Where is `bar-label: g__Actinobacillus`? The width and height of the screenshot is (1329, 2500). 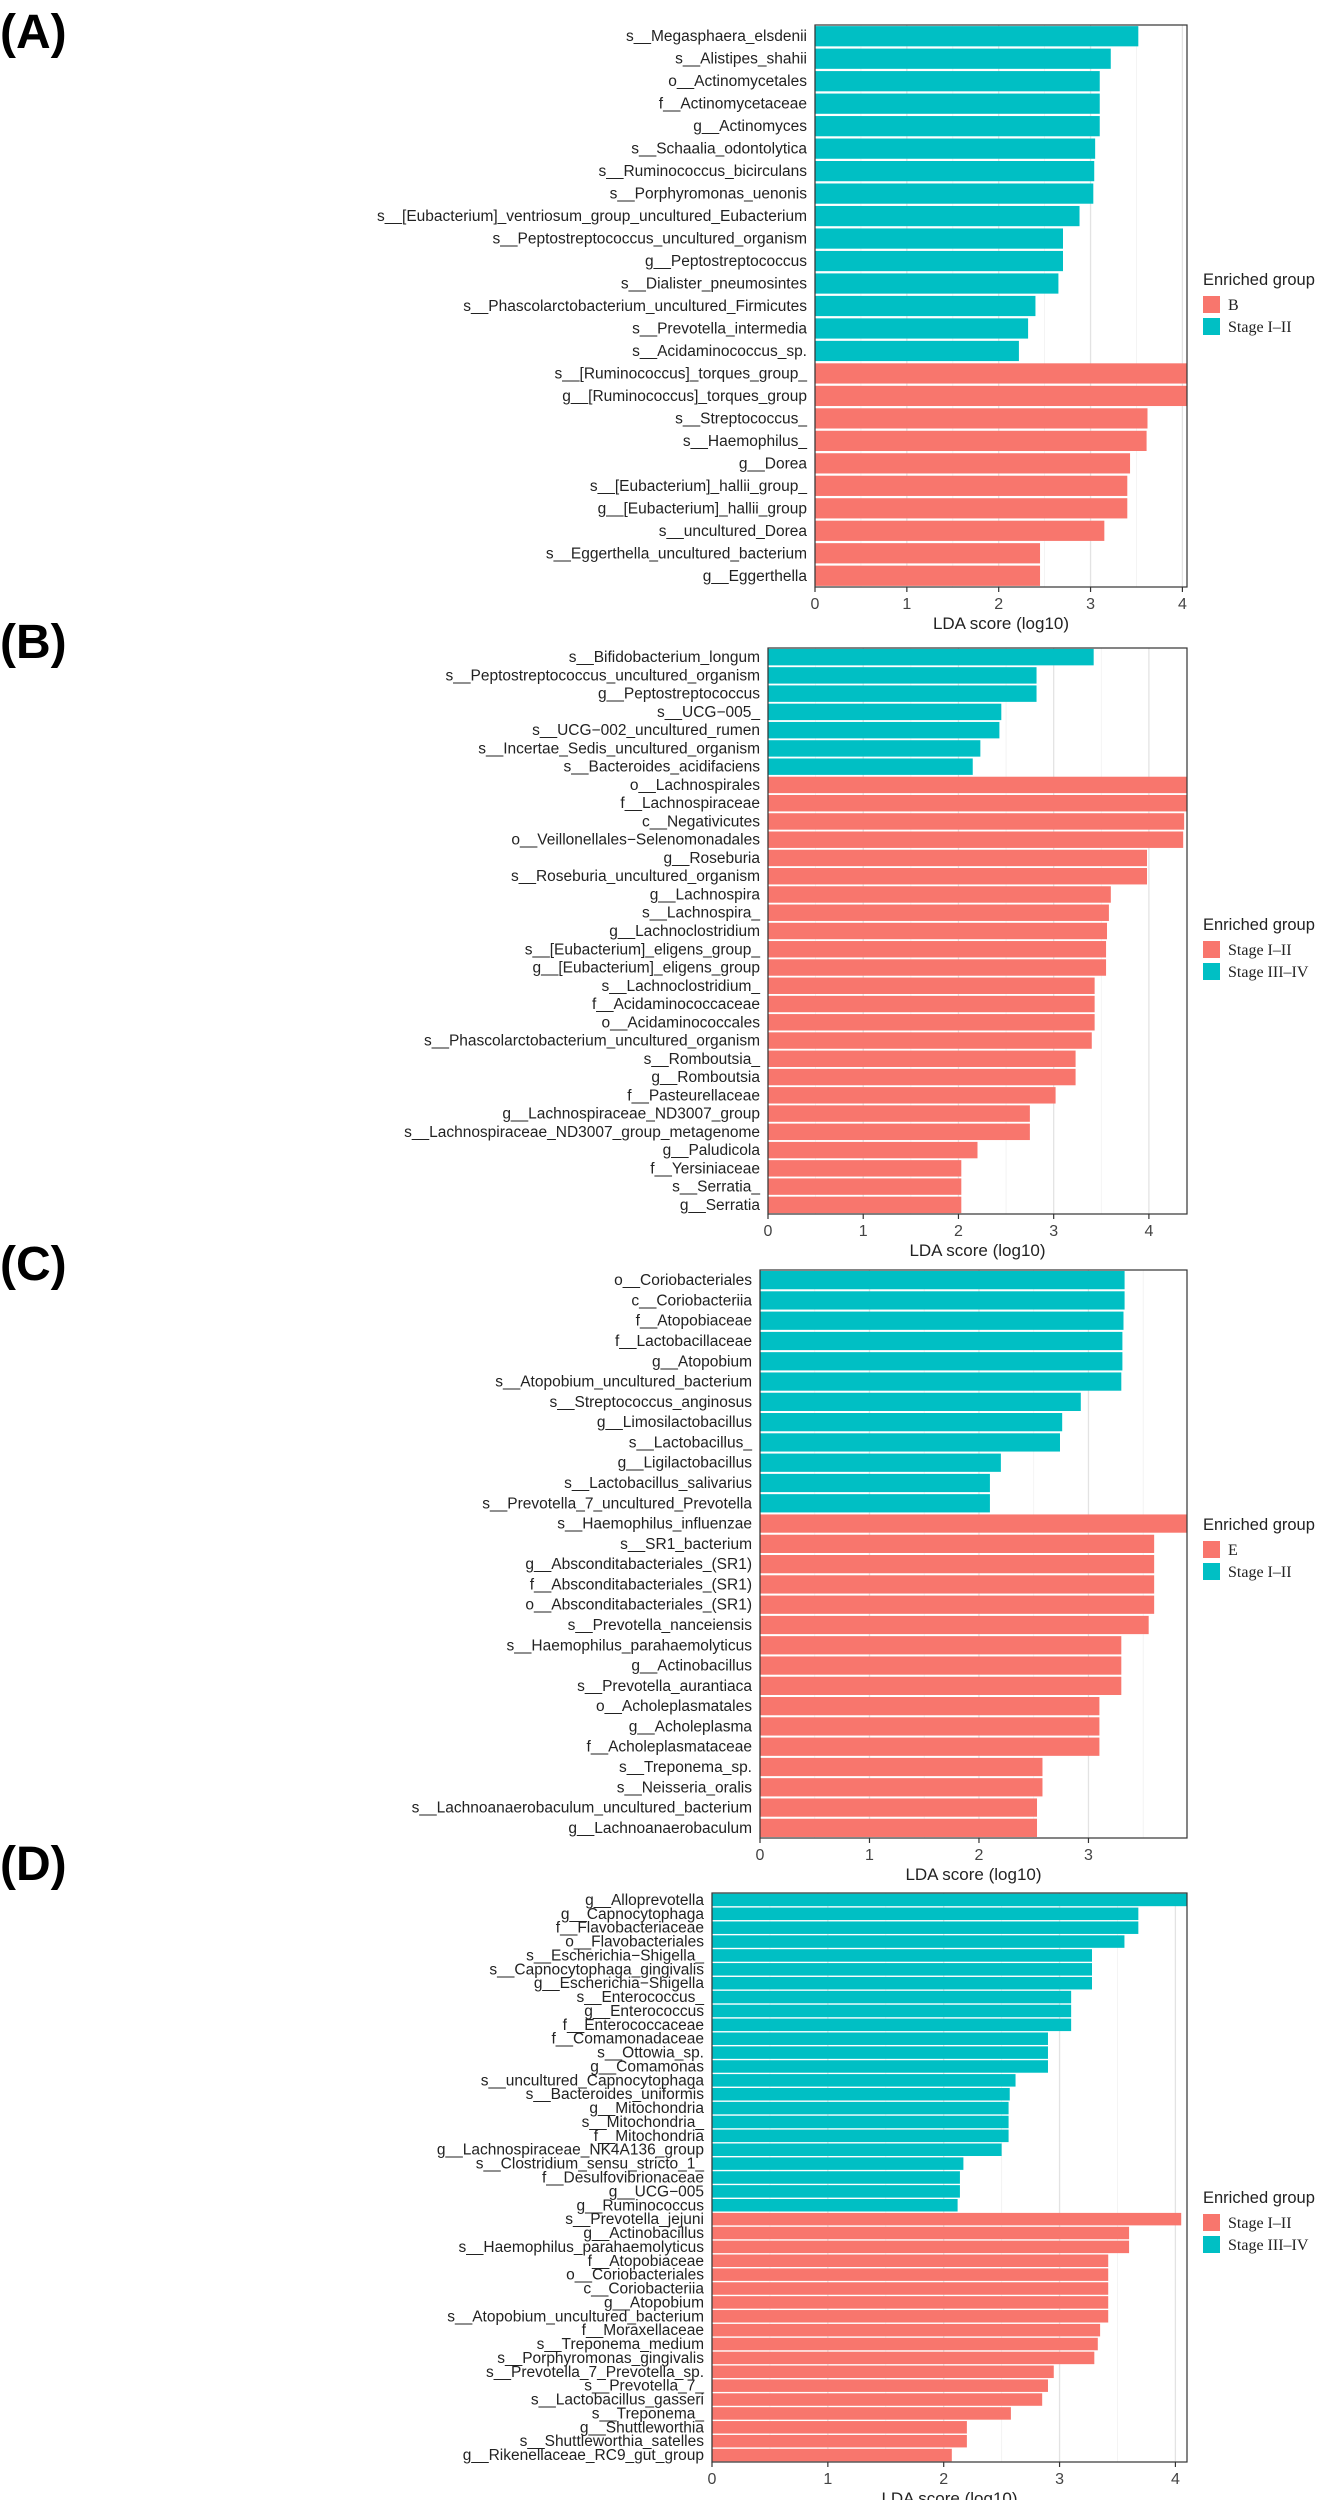
bar-label: g__Actinobacillus is located at coordinates (691, 1666).